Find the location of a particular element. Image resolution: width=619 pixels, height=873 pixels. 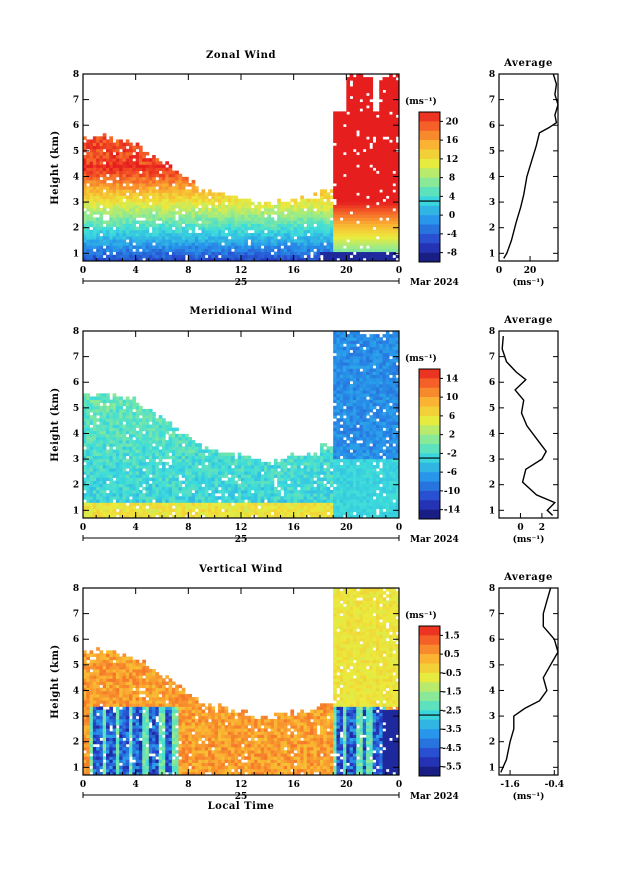

profile-x-tick-label: -0.4 is located at coordinates (554, 785).